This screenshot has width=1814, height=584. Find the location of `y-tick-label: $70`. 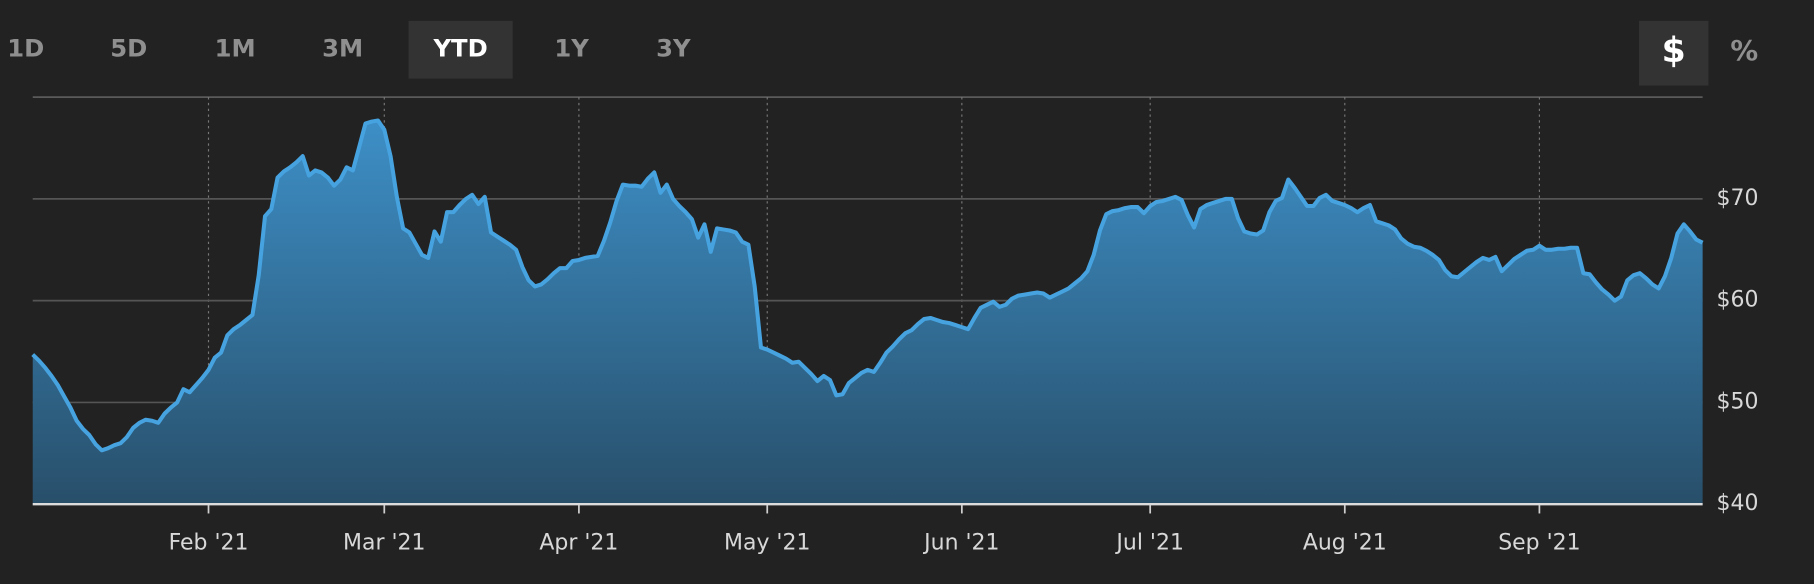

y-tick-label: $70 is located at coordinates (1738, 198).